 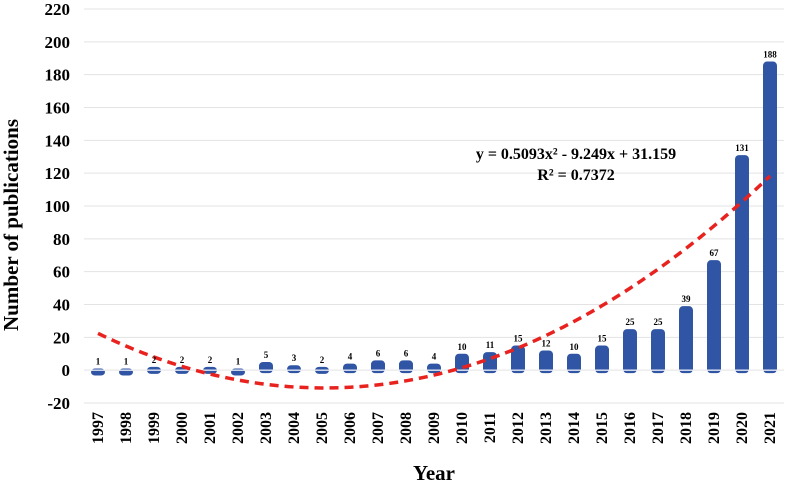 I want to click on y-tick-label: 80, so click(x=61, y=239).